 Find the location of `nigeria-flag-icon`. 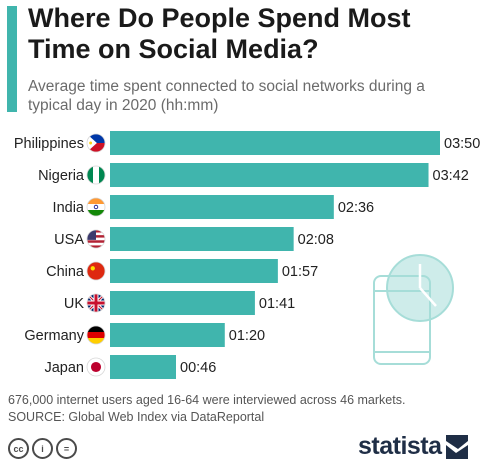

nigeria-flag-icon is located at coordinates (96, 175).